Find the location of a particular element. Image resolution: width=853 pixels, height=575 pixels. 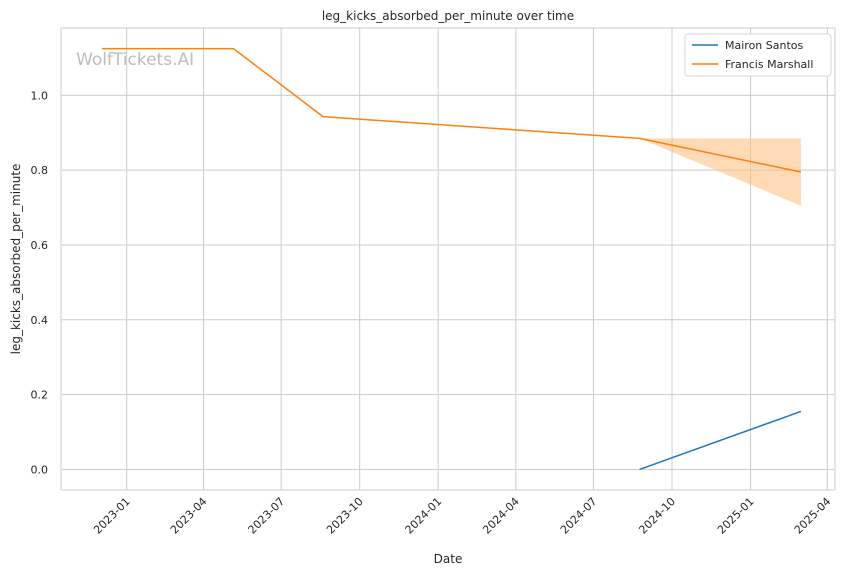

confidence-bands is located at coordinates (720, 172).